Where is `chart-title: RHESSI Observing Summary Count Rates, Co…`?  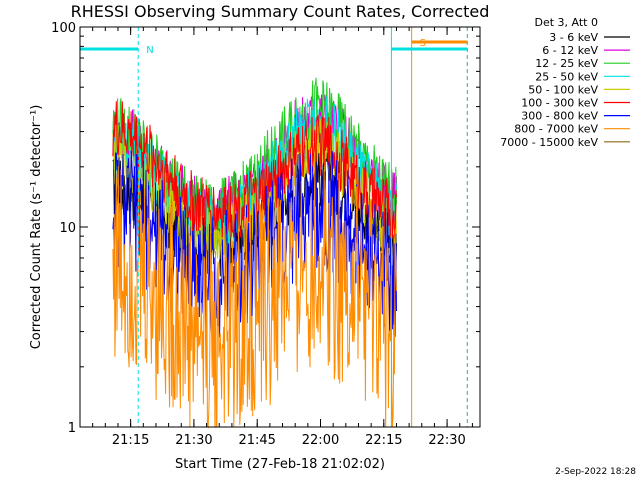 chart-title: RHESSI Observing Summary Count Rates, Co… is located at coordinates (280, 11).